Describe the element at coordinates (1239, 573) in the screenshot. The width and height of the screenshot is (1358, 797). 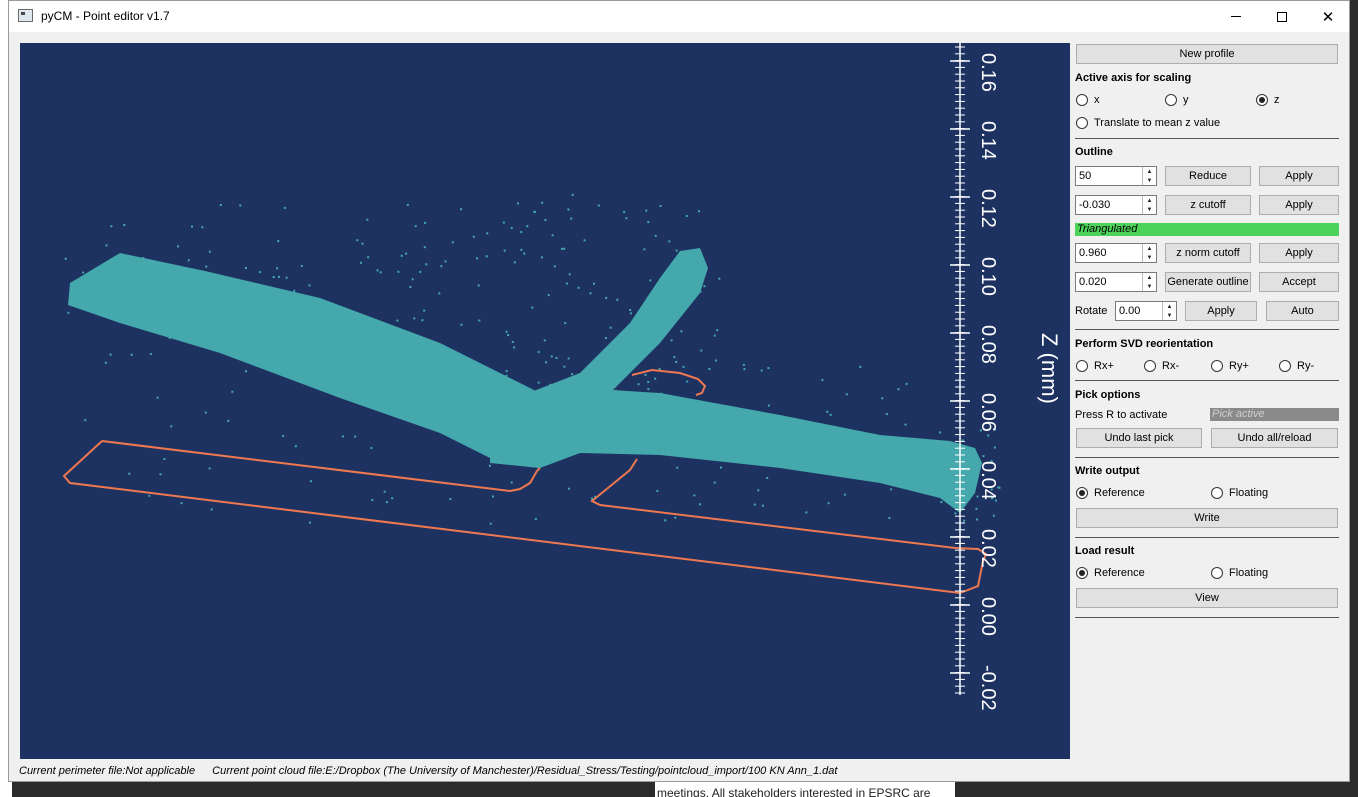
I see `load-radio-floating: Floating` at that location.